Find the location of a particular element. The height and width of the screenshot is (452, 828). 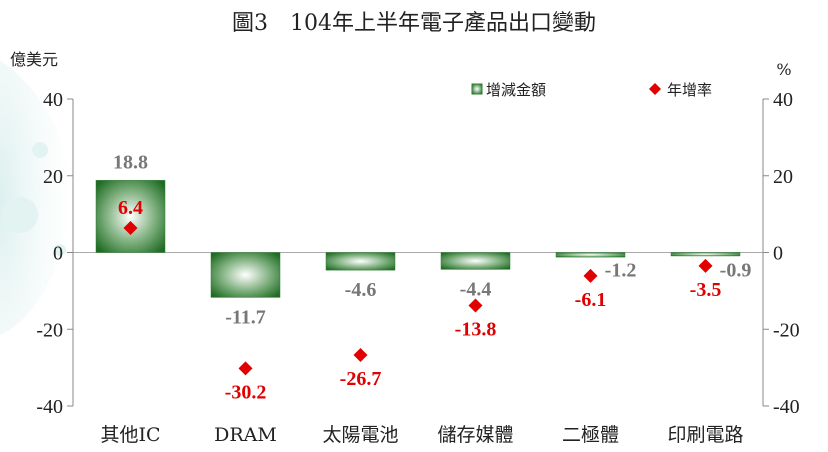

right-tick-label: -40 is located at coordinates (786, 407).